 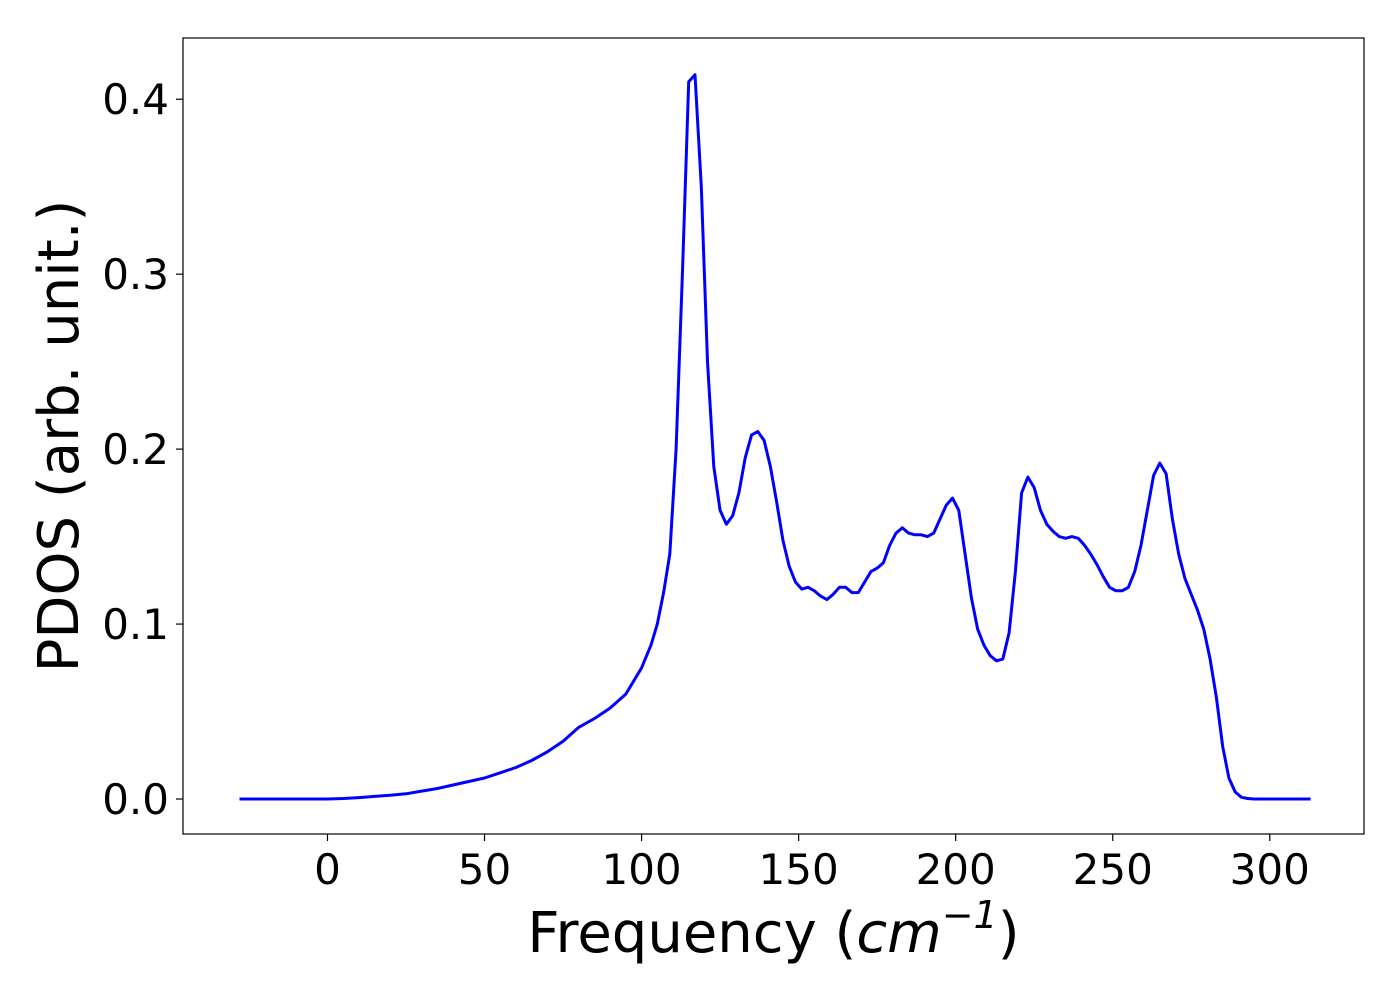 What do you see at coordinates (970, 915) in the screenshot?
I see `x-axis-title-unit-exponent: −1` at bounding box center [970, 915].